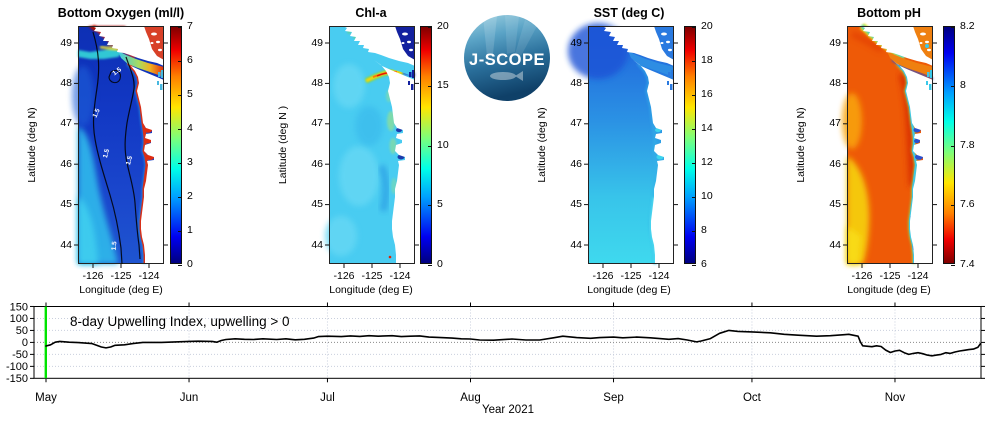 This screenshot has width=1000, height=424. What do you see at coordinates (371, 13) in the screenshot?
I see `panel-title-chl-a: Chl-a` at bounding box center [371, 13].